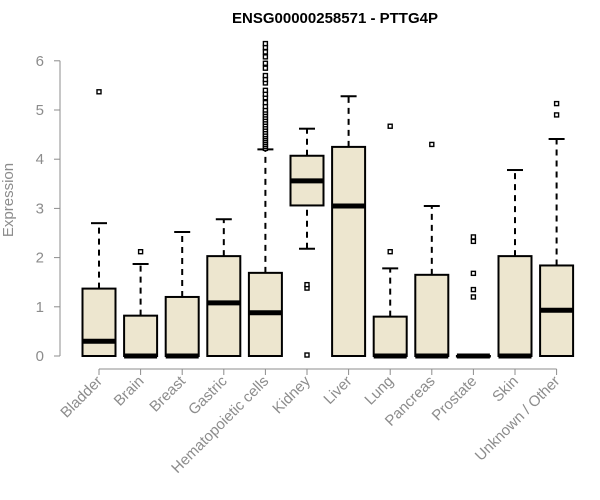 The image size is (600, 500). I want to click on y-axis-label: Expression, so click(8, 200).